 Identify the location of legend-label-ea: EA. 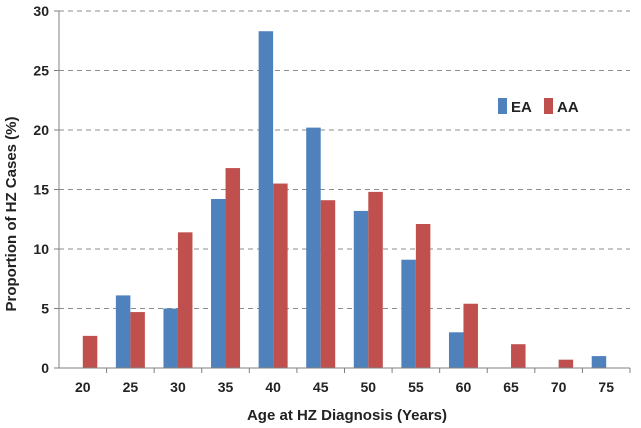
(521, 107).